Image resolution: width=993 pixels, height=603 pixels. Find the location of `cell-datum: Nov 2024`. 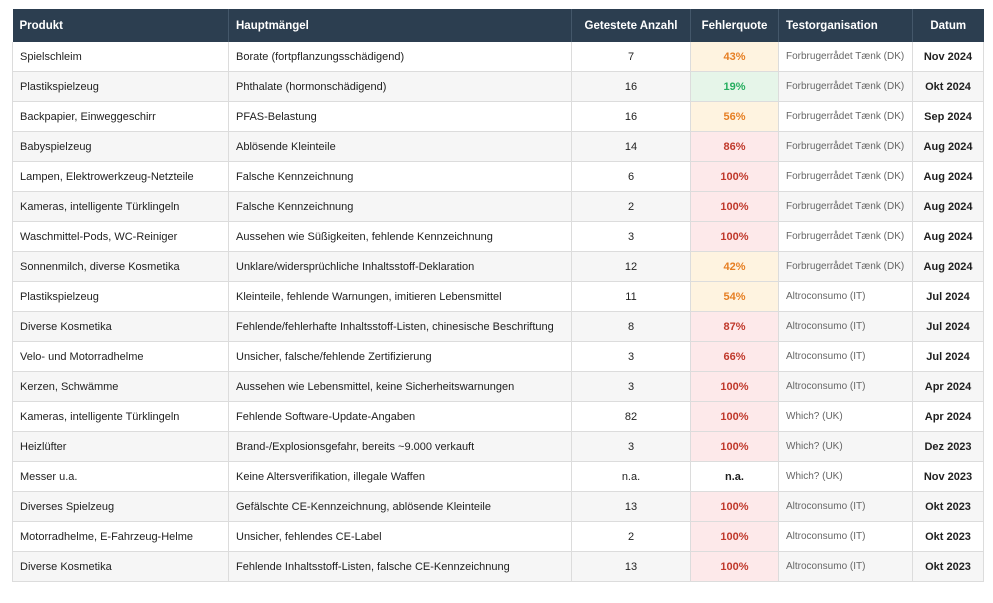

cell-datum: Nov 2024 is located at coordinates (948, 57).